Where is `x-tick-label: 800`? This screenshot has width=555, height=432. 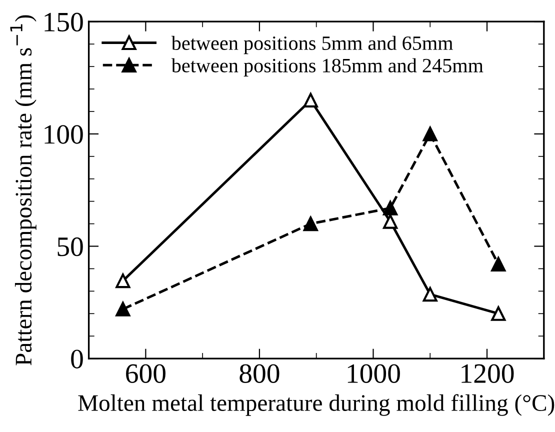
x-tick-label: 800 is located at coordinates (260, 373).